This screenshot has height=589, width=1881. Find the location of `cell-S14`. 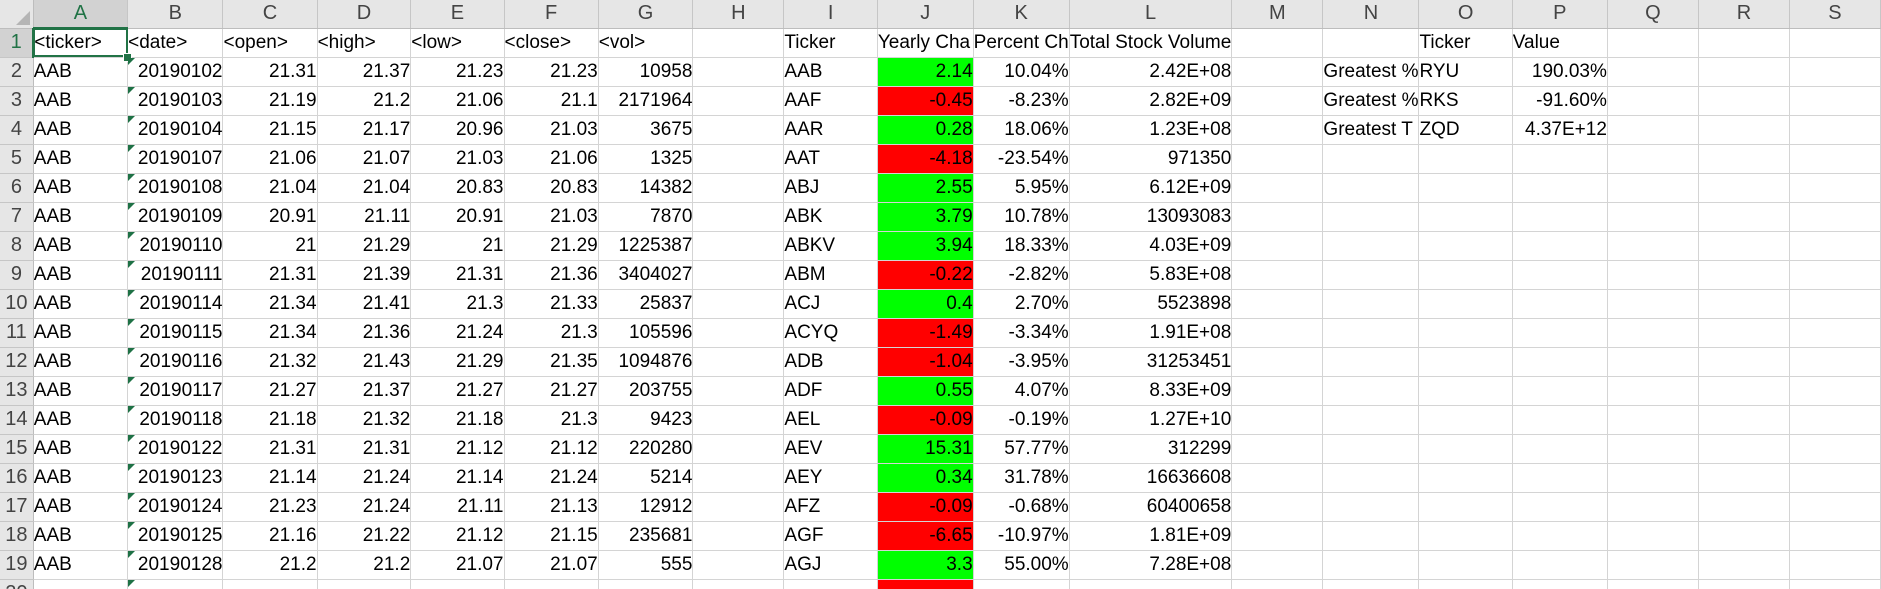

cell-S14 is located at coordinates (1835, 420).